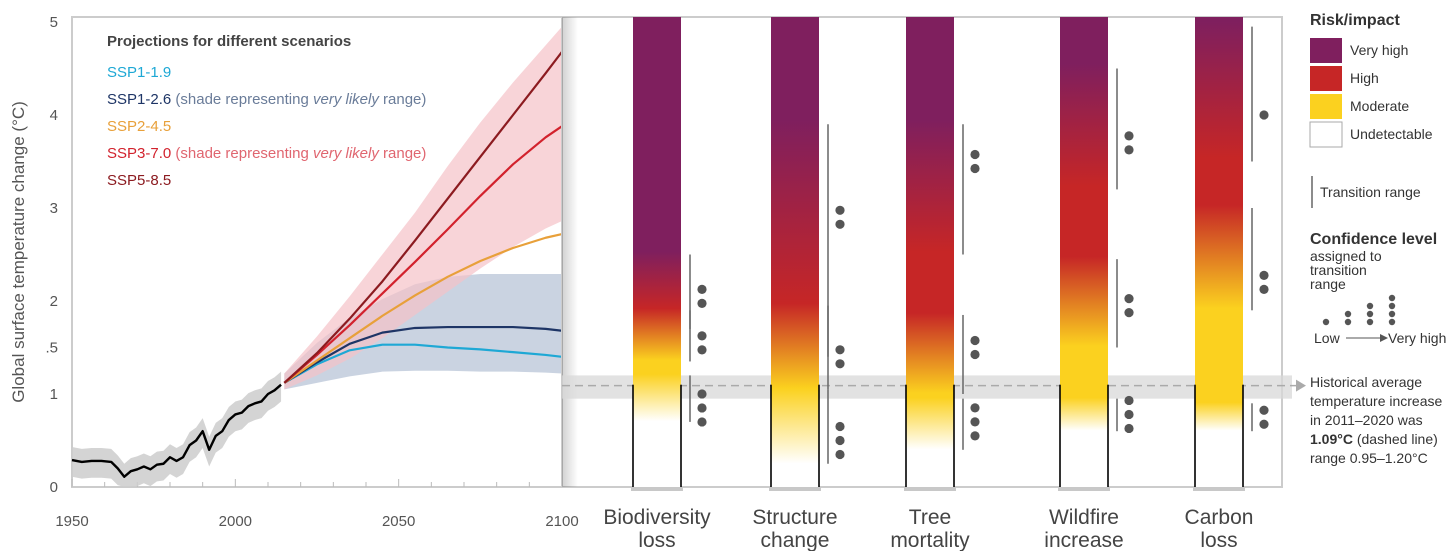  Describe the element at coordinates (1373, 239) in the screenshot. I see `confidence-legend-title: Confidence level` at that location.